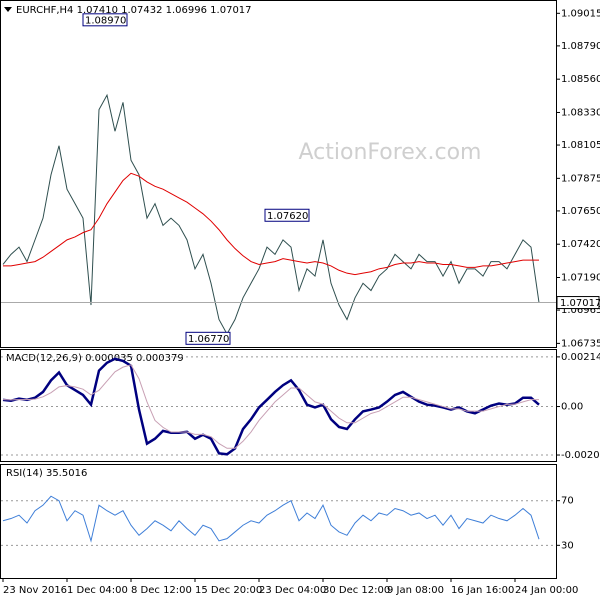 The width and height of the screenshot is (600, 600). What do you see at coordinates (46, 473) in the screenshot?
I see `rsi-label: RSI(14) 35.5016` at bounding box center [46, 473].